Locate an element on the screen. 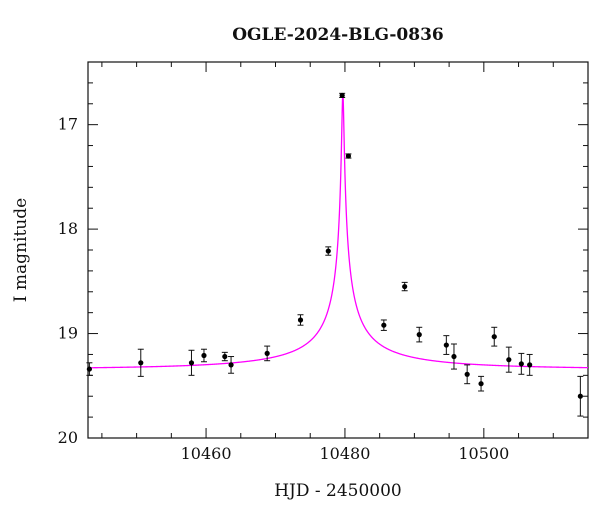 This screenshot has height=512, width=600. y-tick-label: 20 is located at coordinates (68, 437).